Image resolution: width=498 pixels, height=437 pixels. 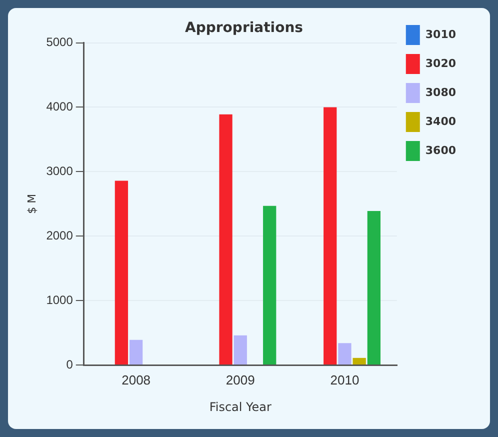 What do you see at coordinates (440, 121) in the screenshot?
I see `legend-label: 3400` at bounding box center [440, 121].